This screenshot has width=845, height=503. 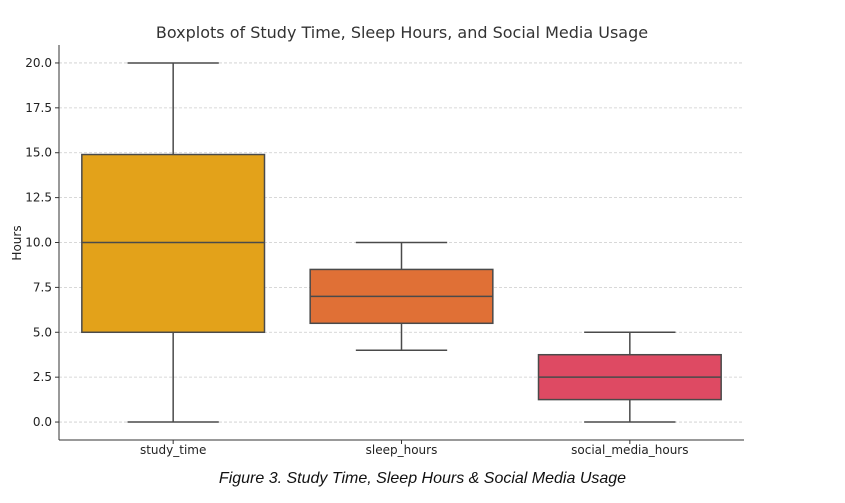 What do you see at coordinates (173, 450) in the screenshot?
I see `x-tick-label: study_time` at bounding box center [173, 450].